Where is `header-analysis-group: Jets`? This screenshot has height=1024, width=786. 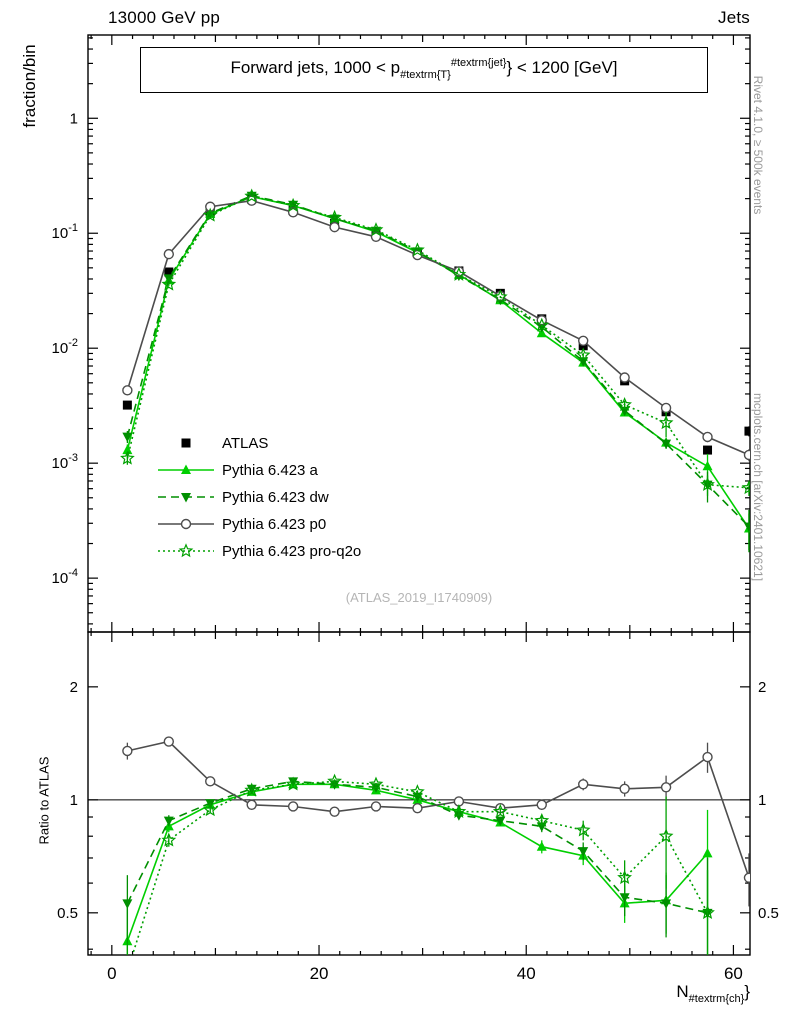
header-analysis-group: Jets is located at coordinates (734, 17).